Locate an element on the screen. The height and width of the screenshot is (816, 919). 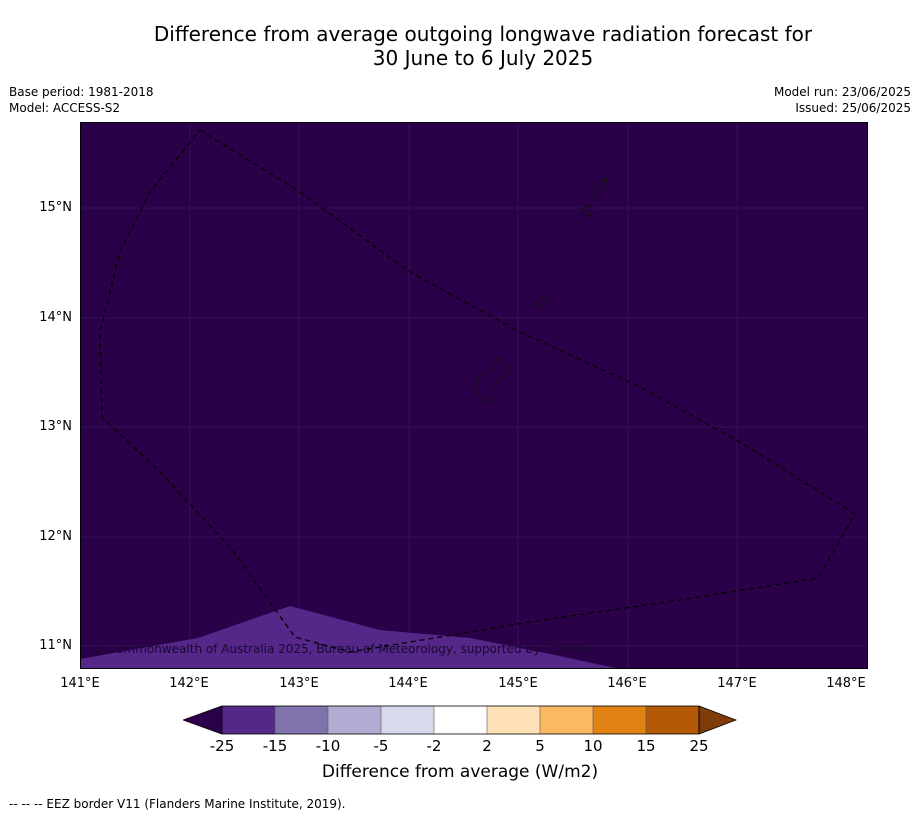
island-rota is located at coordinates (540, 303).